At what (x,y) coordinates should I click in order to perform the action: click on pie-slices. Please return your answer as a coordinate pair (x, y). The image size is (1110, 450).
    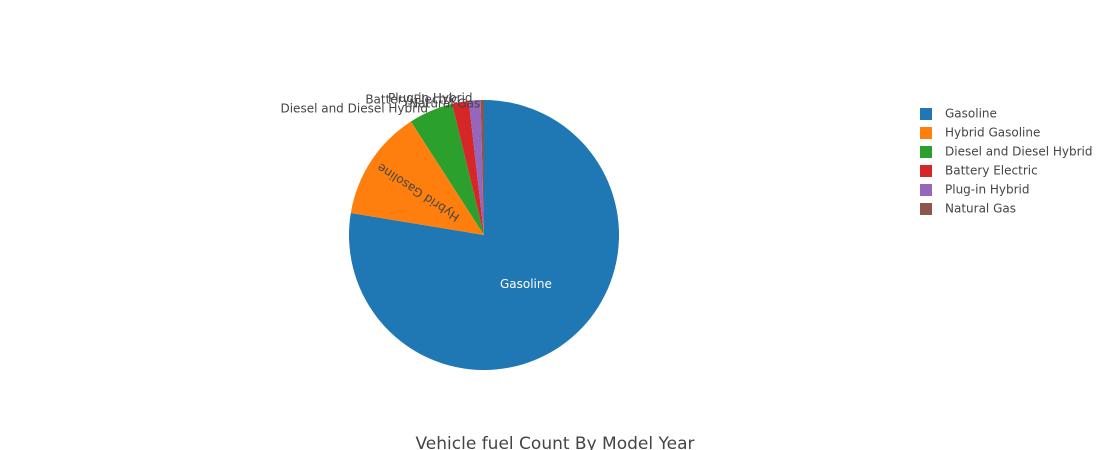
    Looking at the image, I should click on (483, 235).